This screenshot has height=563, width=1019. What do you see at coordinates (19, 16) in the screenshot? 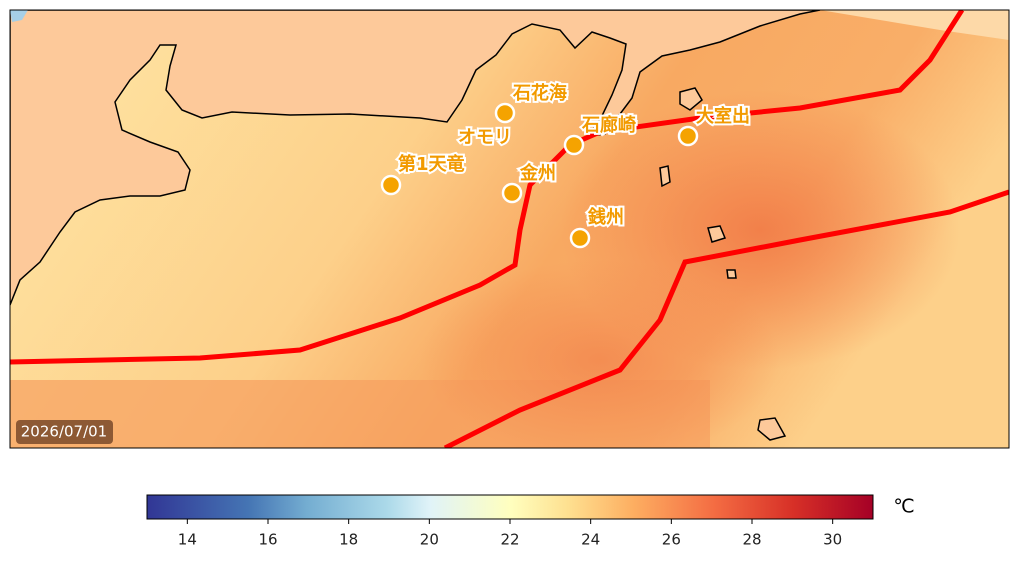
I see `lake` at bounding box center [19, 16].